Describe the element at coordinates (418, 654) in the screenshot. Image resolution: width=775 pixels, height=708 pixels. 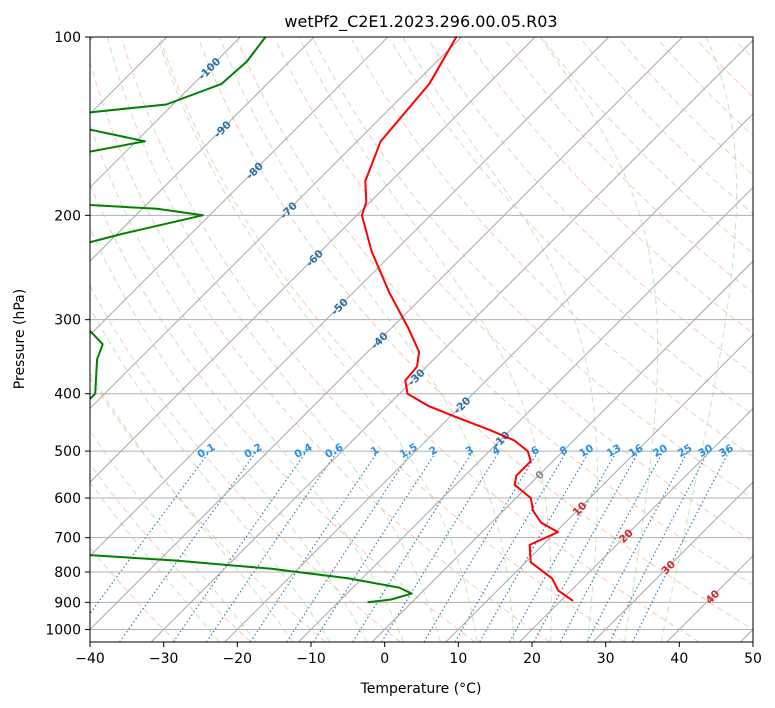
I see `x-axis: −40 −30 −20 −10 0 10 20 30 40 50` at that location.